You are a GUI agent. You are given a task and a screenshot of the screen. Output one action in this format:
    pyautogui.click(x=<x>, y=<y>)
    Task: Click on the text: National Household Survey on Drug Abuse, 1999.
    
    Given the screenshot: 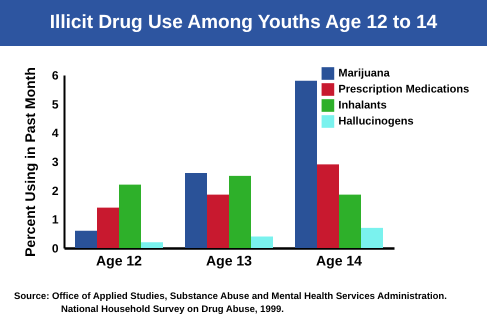 What is the action you would take?
    pyautogui.click(x=172, y=309)
    